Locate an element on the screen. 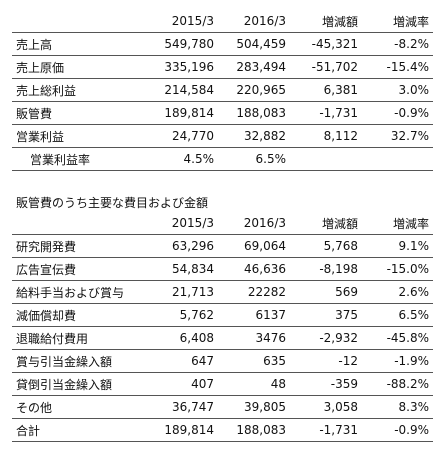  table-row: 営業利益率 4.5% 6.5% is located at coordinates (222, 159).